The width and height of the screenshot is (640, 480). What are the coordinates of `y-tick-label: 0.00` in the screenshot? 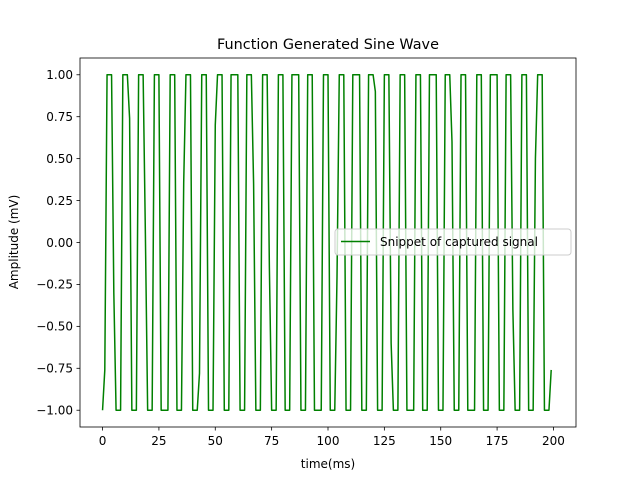 It's located at (59, 243).